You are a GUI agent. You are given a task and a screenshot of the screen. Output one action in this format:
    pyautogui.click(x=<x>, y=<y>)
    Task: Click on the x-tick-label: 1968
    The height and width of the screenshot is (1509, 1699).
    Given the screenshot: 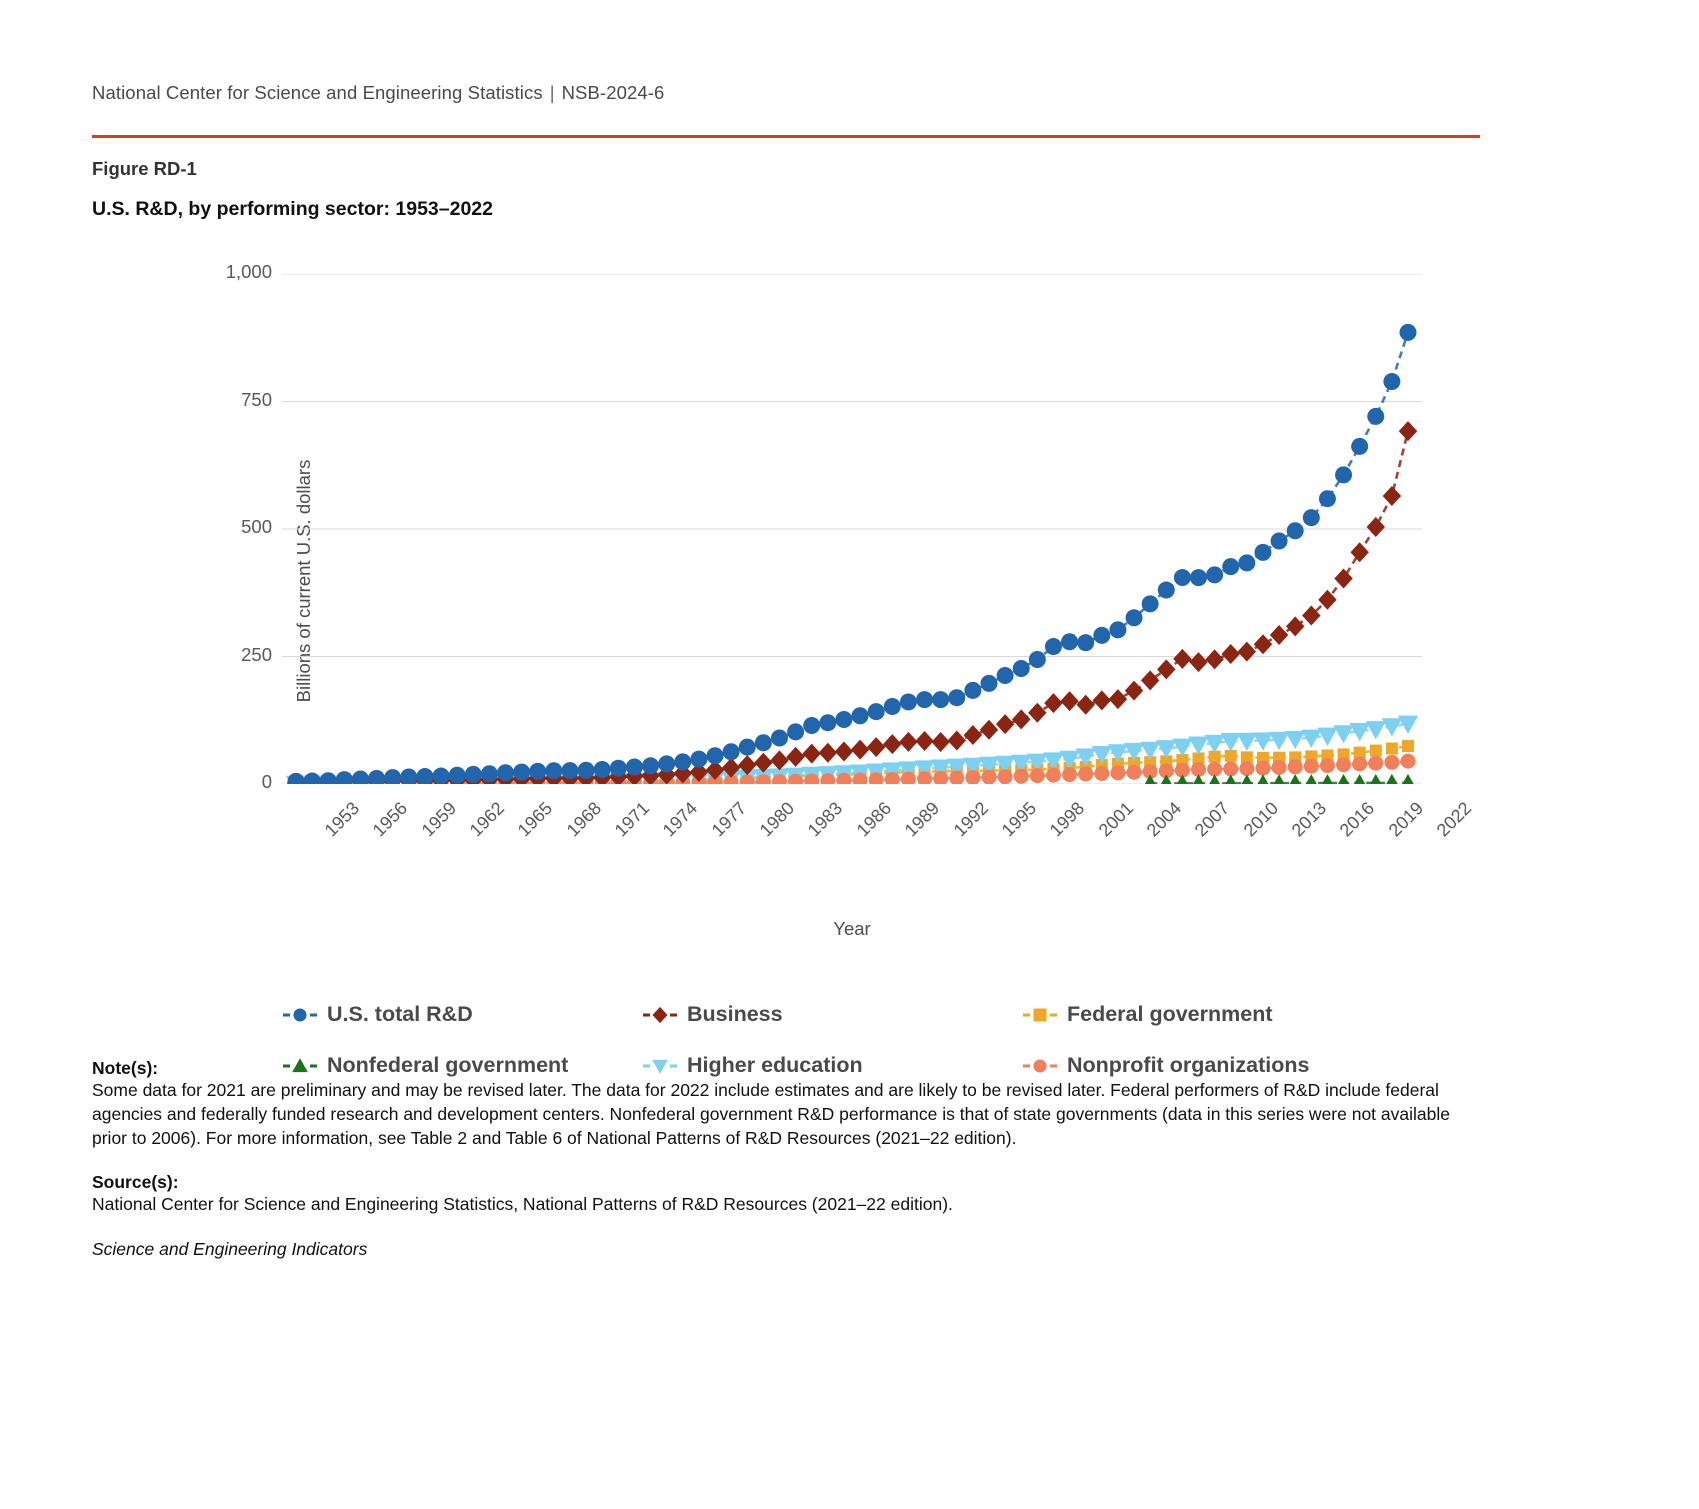 What is the action you would take?
    pyautogui.click(x=583, y=819)
    